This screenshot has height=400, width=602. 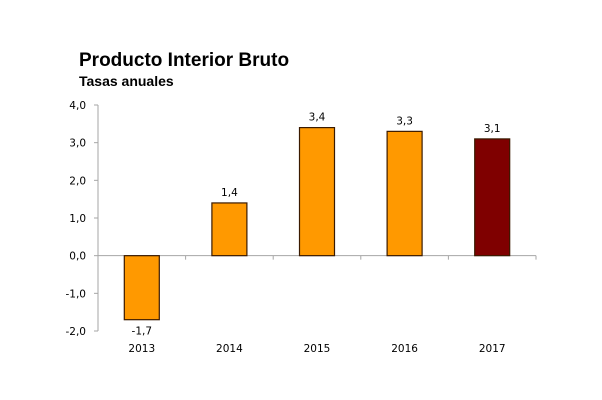 What do you see at coordinates (77, 144) in the screenshot?
I see `y-tick-label: 3,0` at bounding box center [77, 144].